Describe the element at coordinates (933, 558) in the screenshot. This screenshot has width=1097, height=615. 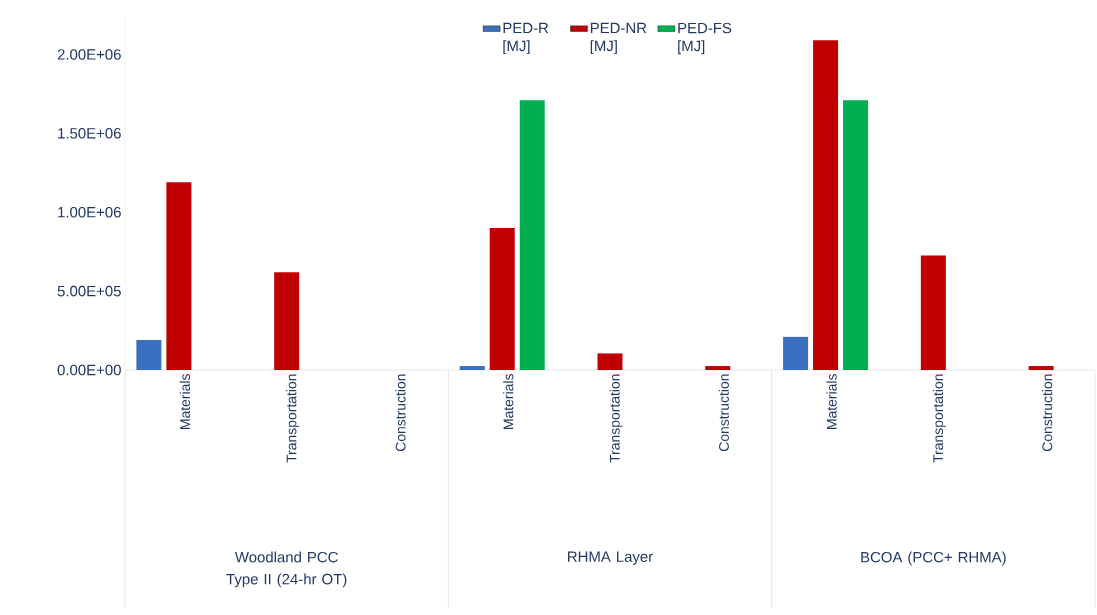
I see `text: BCOA (PCC+ RHMA)` at that location.